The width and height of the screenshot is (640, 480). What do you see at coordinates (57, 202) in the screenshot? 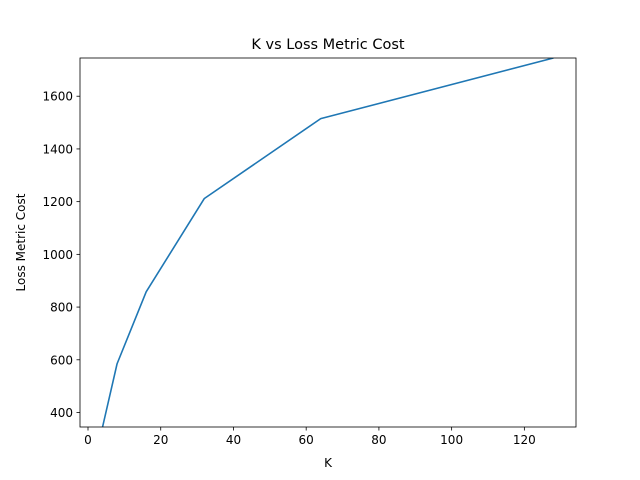
I see `y-tick-label: 1200` at bounding box center [57, 202].